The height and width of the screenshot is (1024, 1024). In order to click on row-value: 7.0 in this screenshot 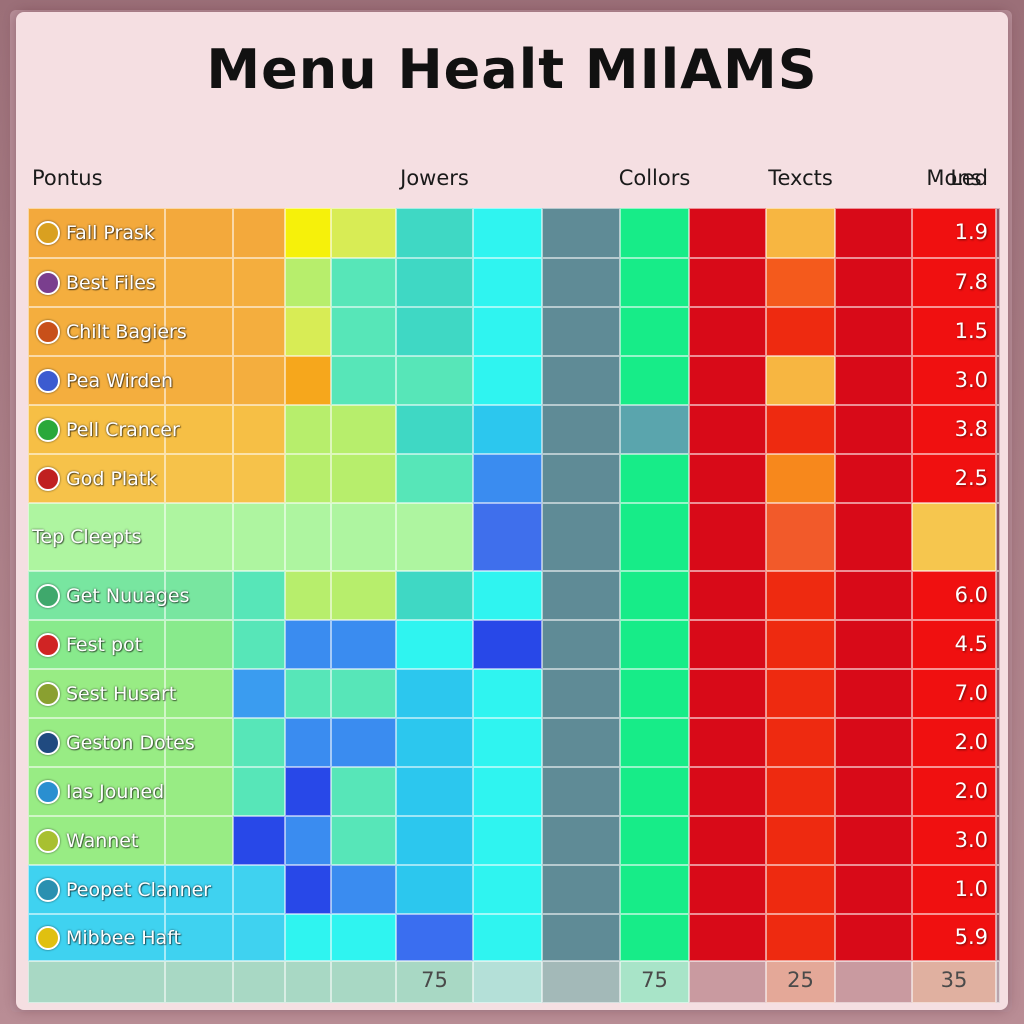, I will do `click(971, 692)`.